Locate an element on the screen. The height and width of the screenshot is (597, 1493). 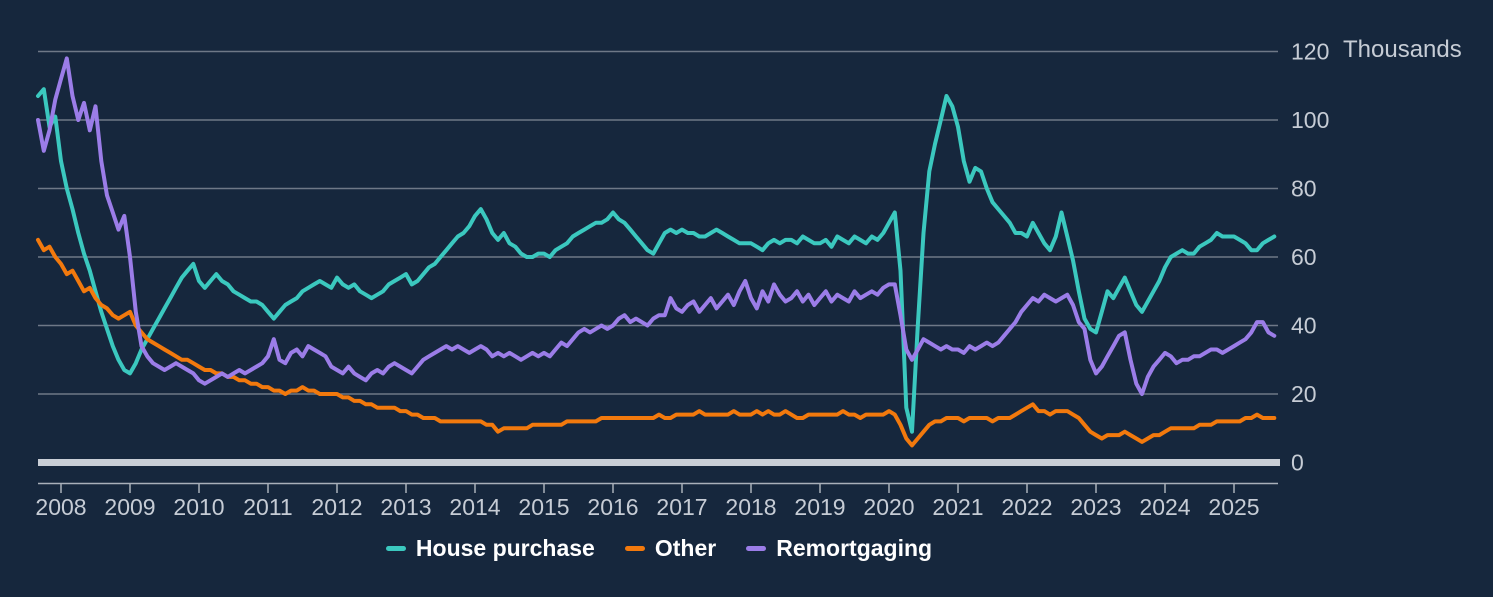
x-axis-tick-label: 2024 is located at coordinates (1164, 507).